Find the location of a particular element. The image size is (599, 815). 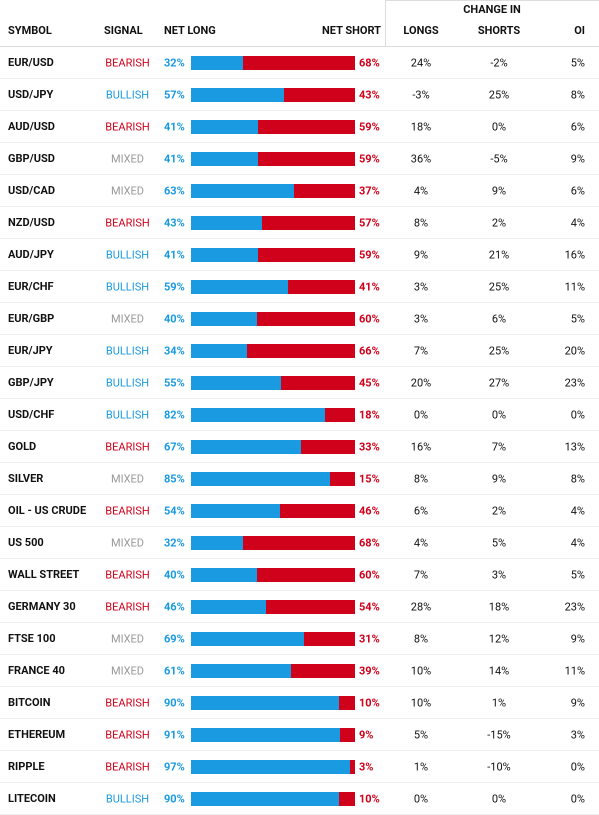

oi: 13% is located at coordinates (574, 446).